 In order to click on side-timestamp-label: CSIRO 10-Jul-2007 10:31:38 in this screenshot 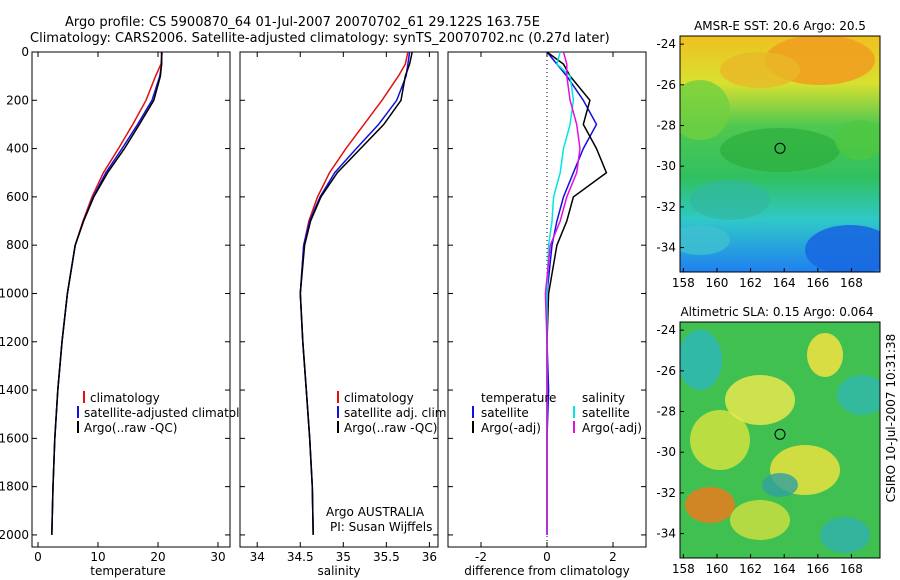, I will do `click(891, 418)`.